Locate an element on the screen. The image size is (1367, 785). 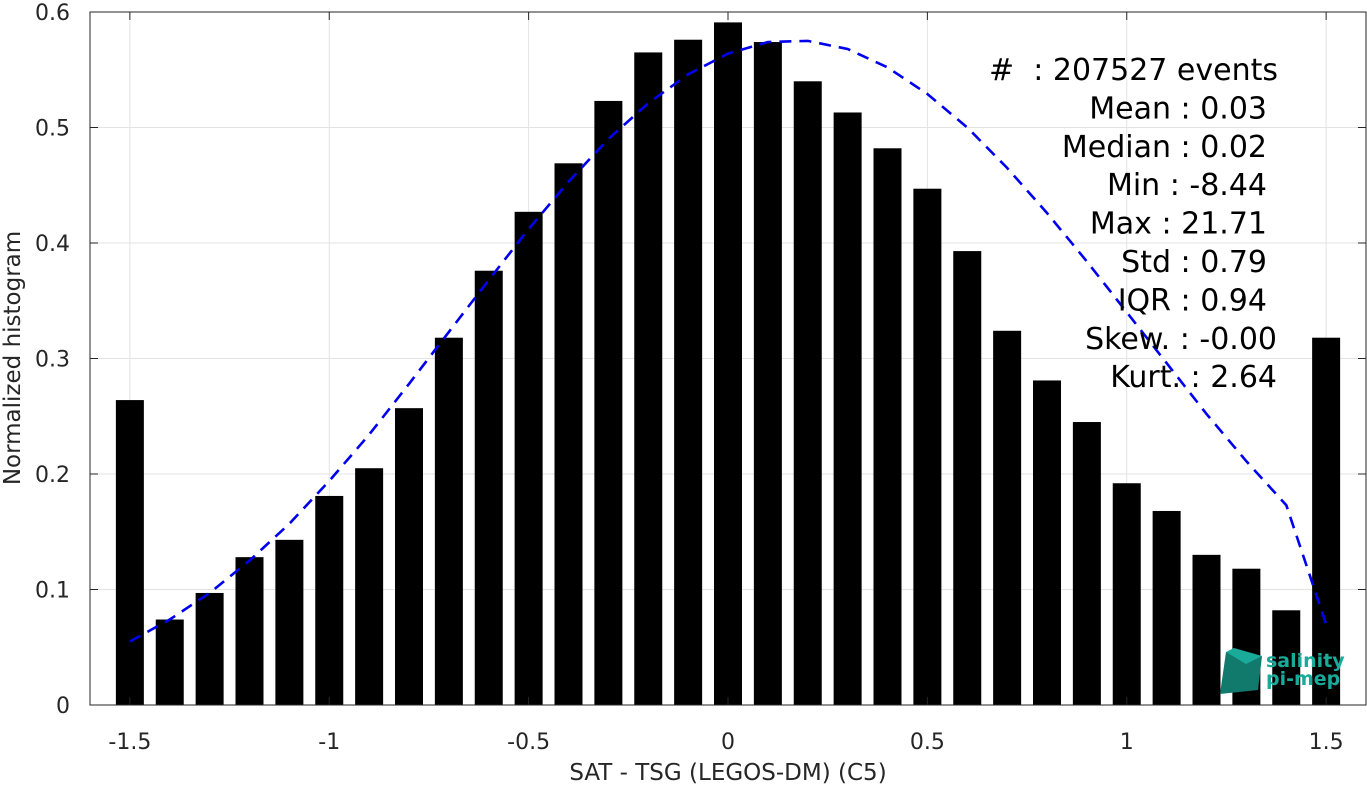
x-tick-label: 0 is located at coordinates (728, 742).